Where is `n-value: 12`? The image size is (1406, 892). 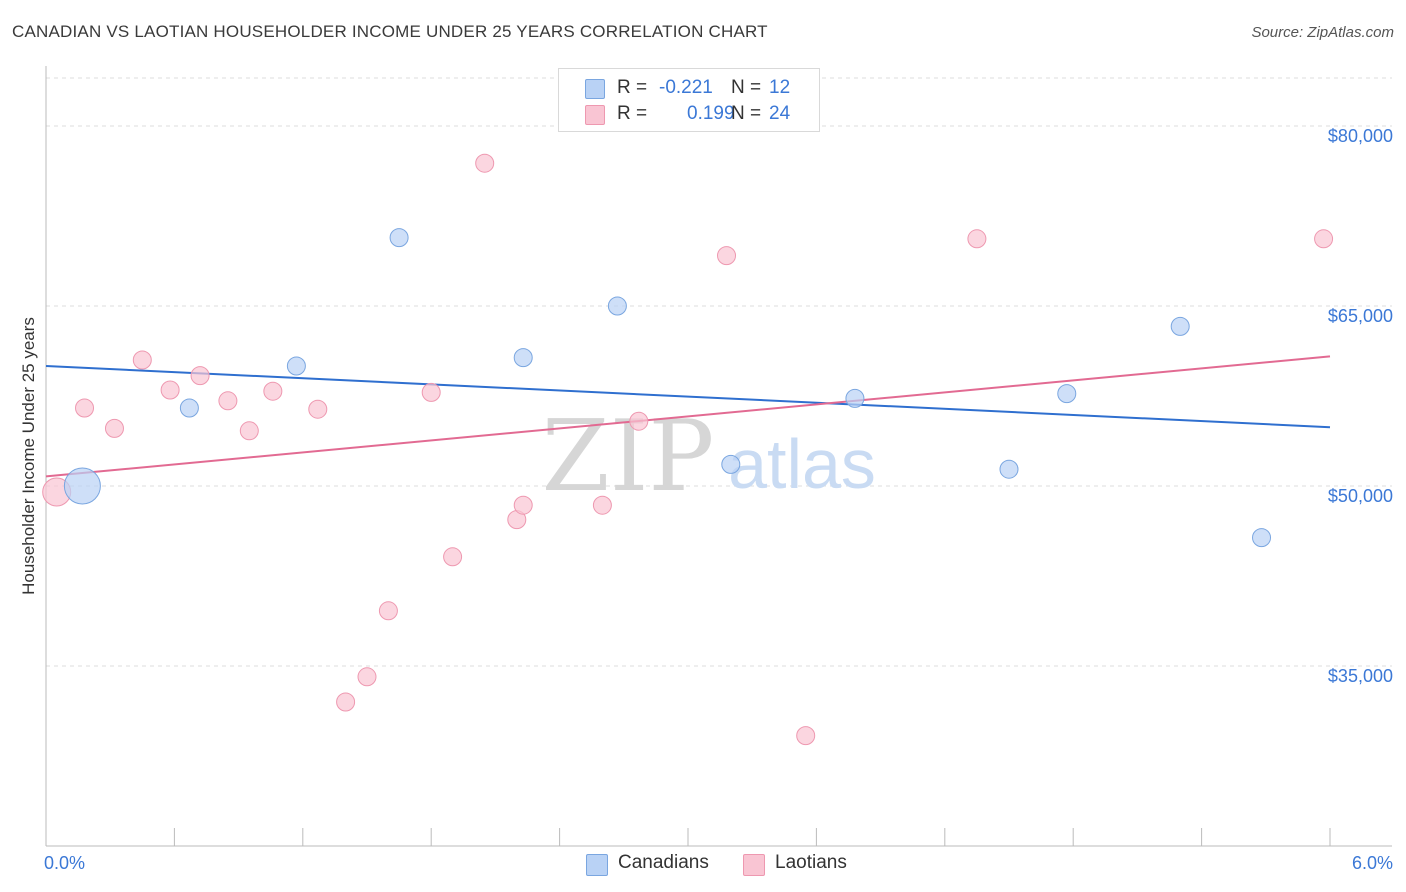 n-value: 12 is located at coordinates (780, 87).